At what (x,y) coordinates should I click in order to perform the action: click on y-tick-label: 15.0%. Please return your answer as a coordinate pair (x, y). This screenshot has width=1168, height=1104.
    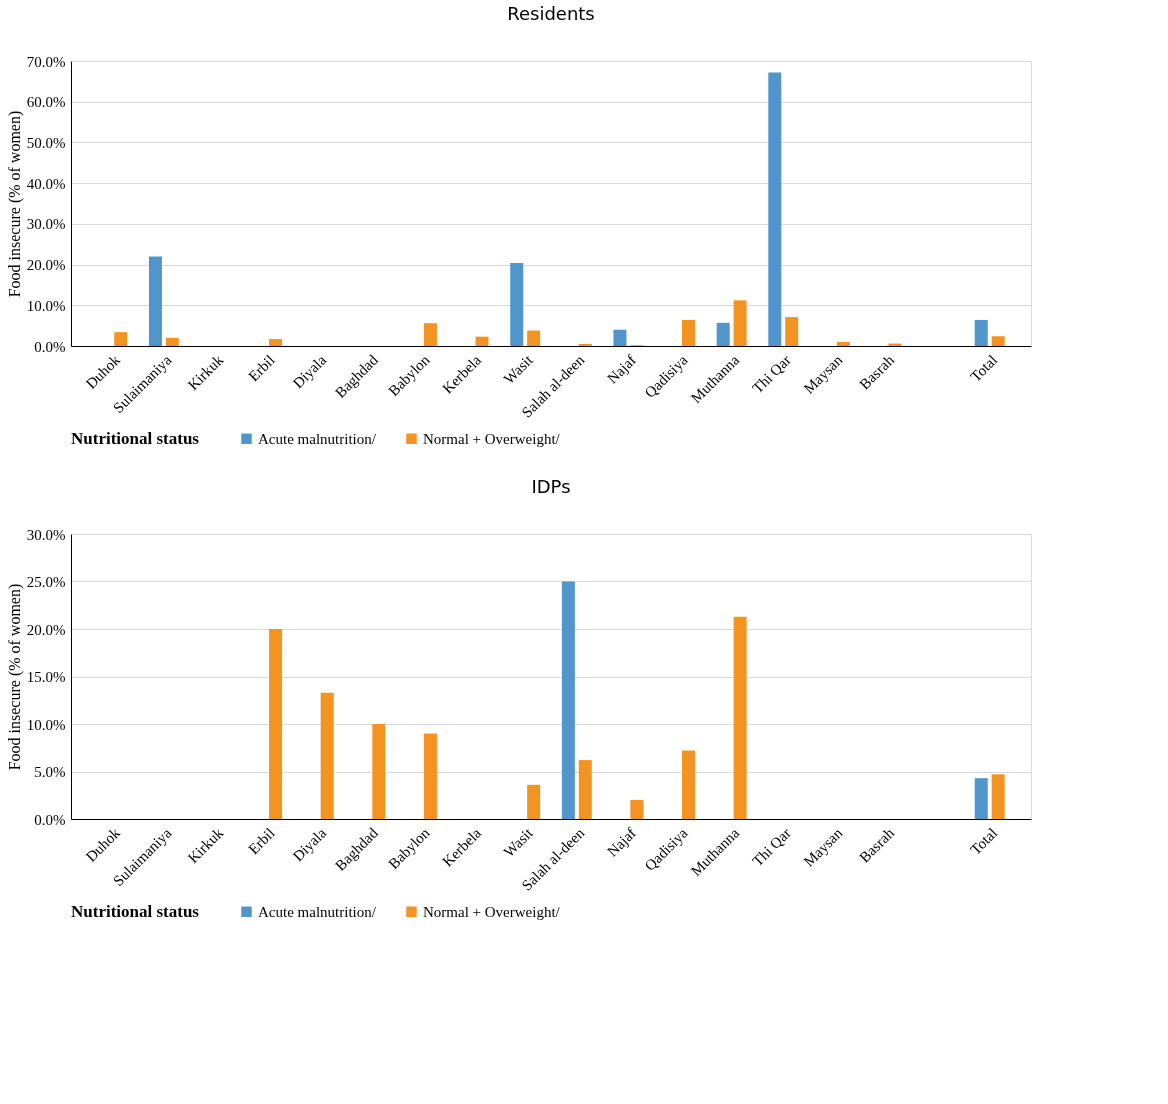
    Looking at the image, I should click on (46, 677).